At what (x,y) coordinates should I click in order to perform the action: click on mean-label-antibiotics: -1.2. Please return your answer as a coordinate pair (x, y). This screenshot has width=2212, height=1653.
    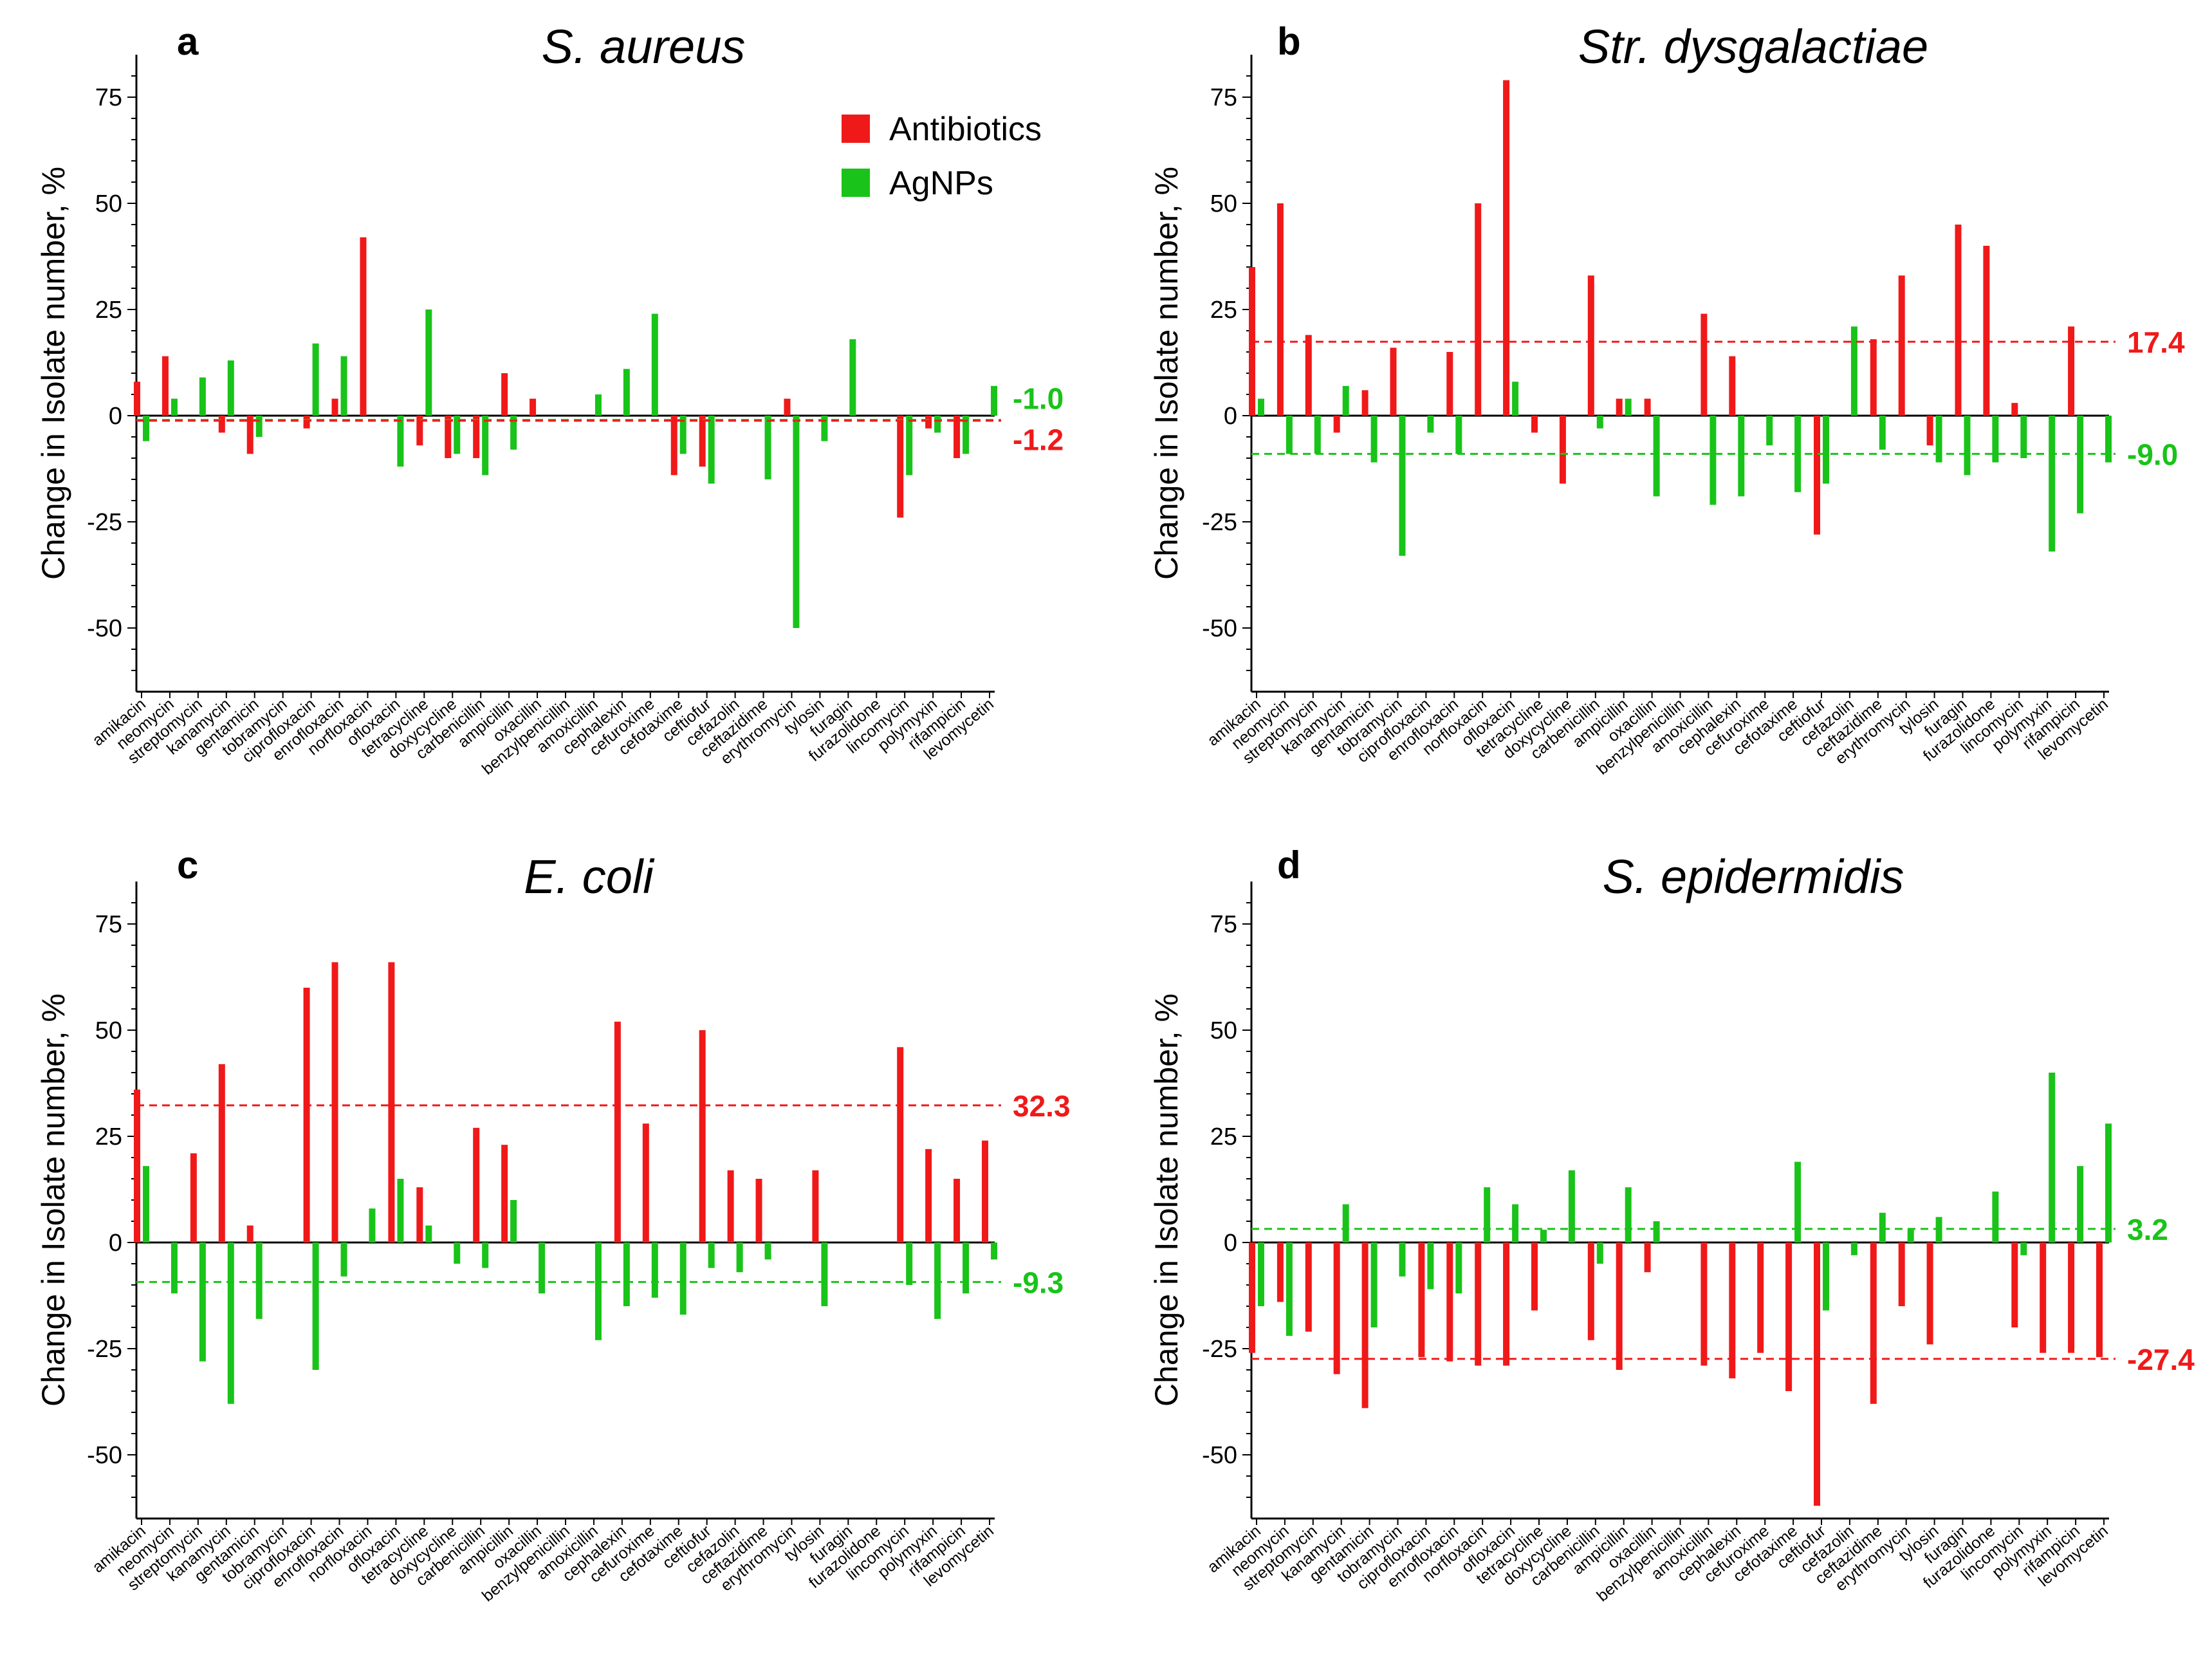
    Looking at the image, I should click on (1038, 439).